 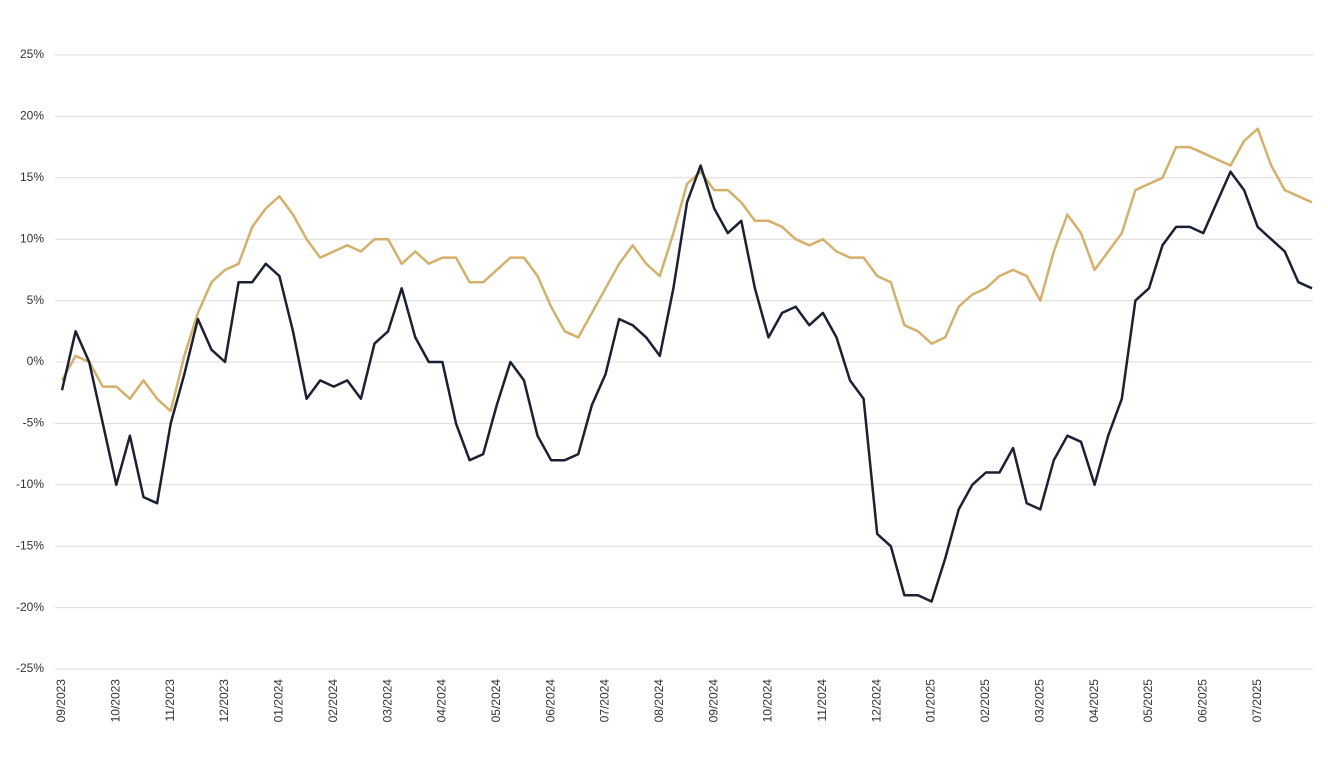 I want to click on x-tick-label: 08/2024, so click(x=659, y=701).